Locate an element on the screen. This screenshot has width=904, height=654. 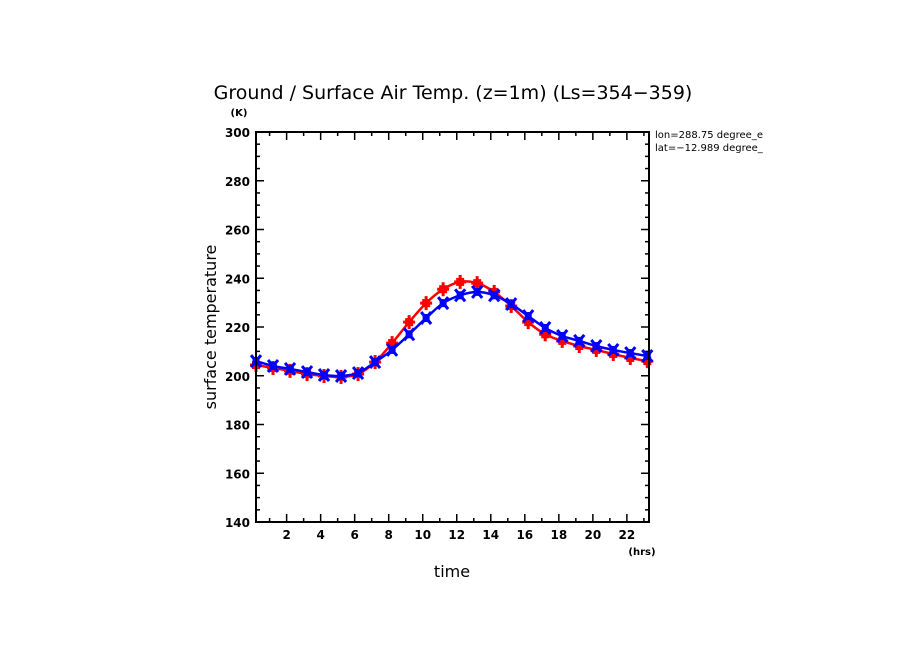
x-tick-label: 18 is located at coordinates (558, 535).